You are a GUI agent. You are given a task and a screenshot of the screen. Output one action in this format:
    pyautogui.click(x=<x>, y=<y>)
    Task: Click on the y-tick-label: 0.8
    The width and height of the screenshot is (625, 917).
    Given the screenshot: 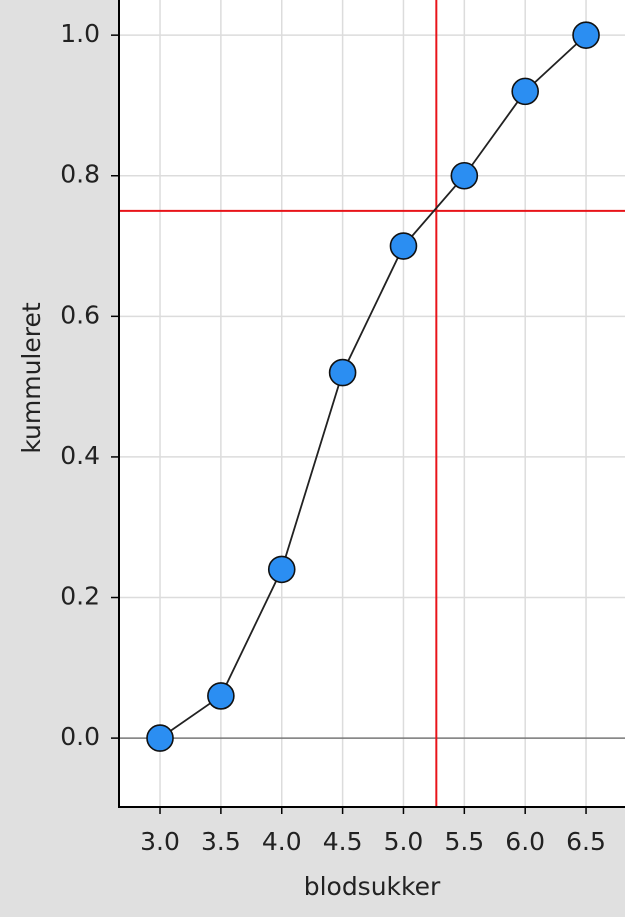 What is the action you would take?
    pyautogui.click(x=80, y=174)
    